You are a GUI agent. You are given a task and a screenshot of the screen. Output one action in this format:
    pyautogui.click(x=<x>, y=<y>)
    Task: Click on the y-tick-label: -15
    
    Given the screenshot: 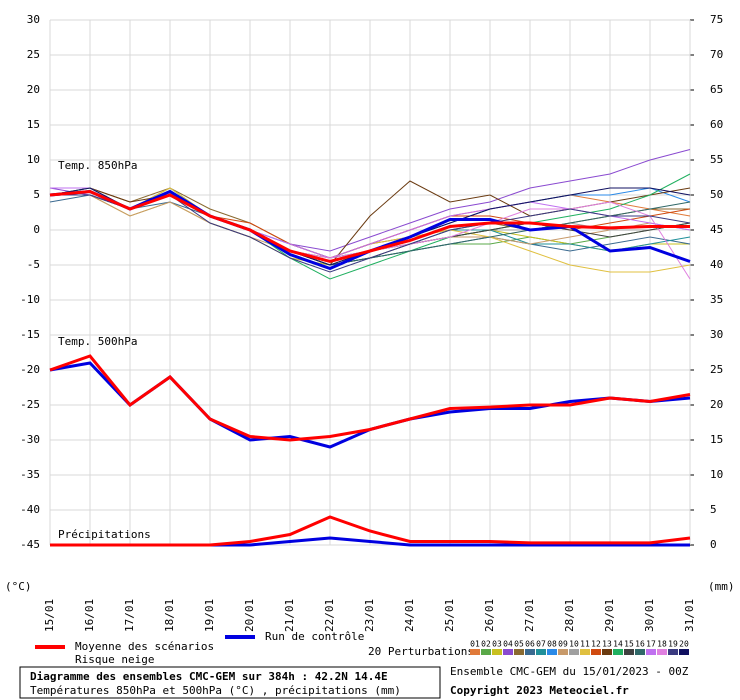 What is the action you would take?
    pyautogui.click(x=30, y=334)
    